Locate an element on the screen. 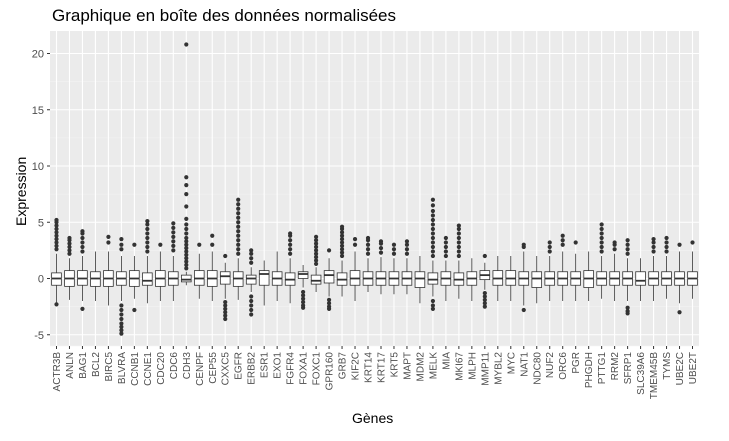 The height and width of the screenshot is (441, 729). x-tick-label: CDC20 is located at coordinates (161, 368).